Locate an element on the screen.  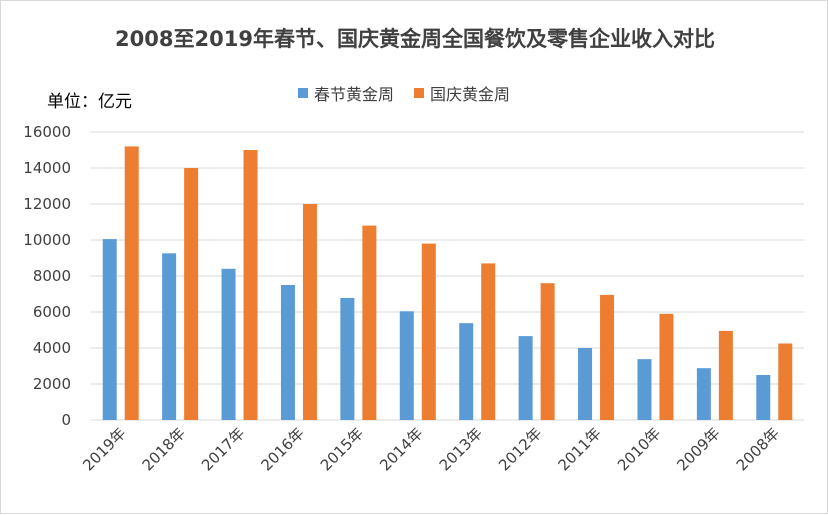
y-tick-label: 6000 is located at coordinates (52, 312).